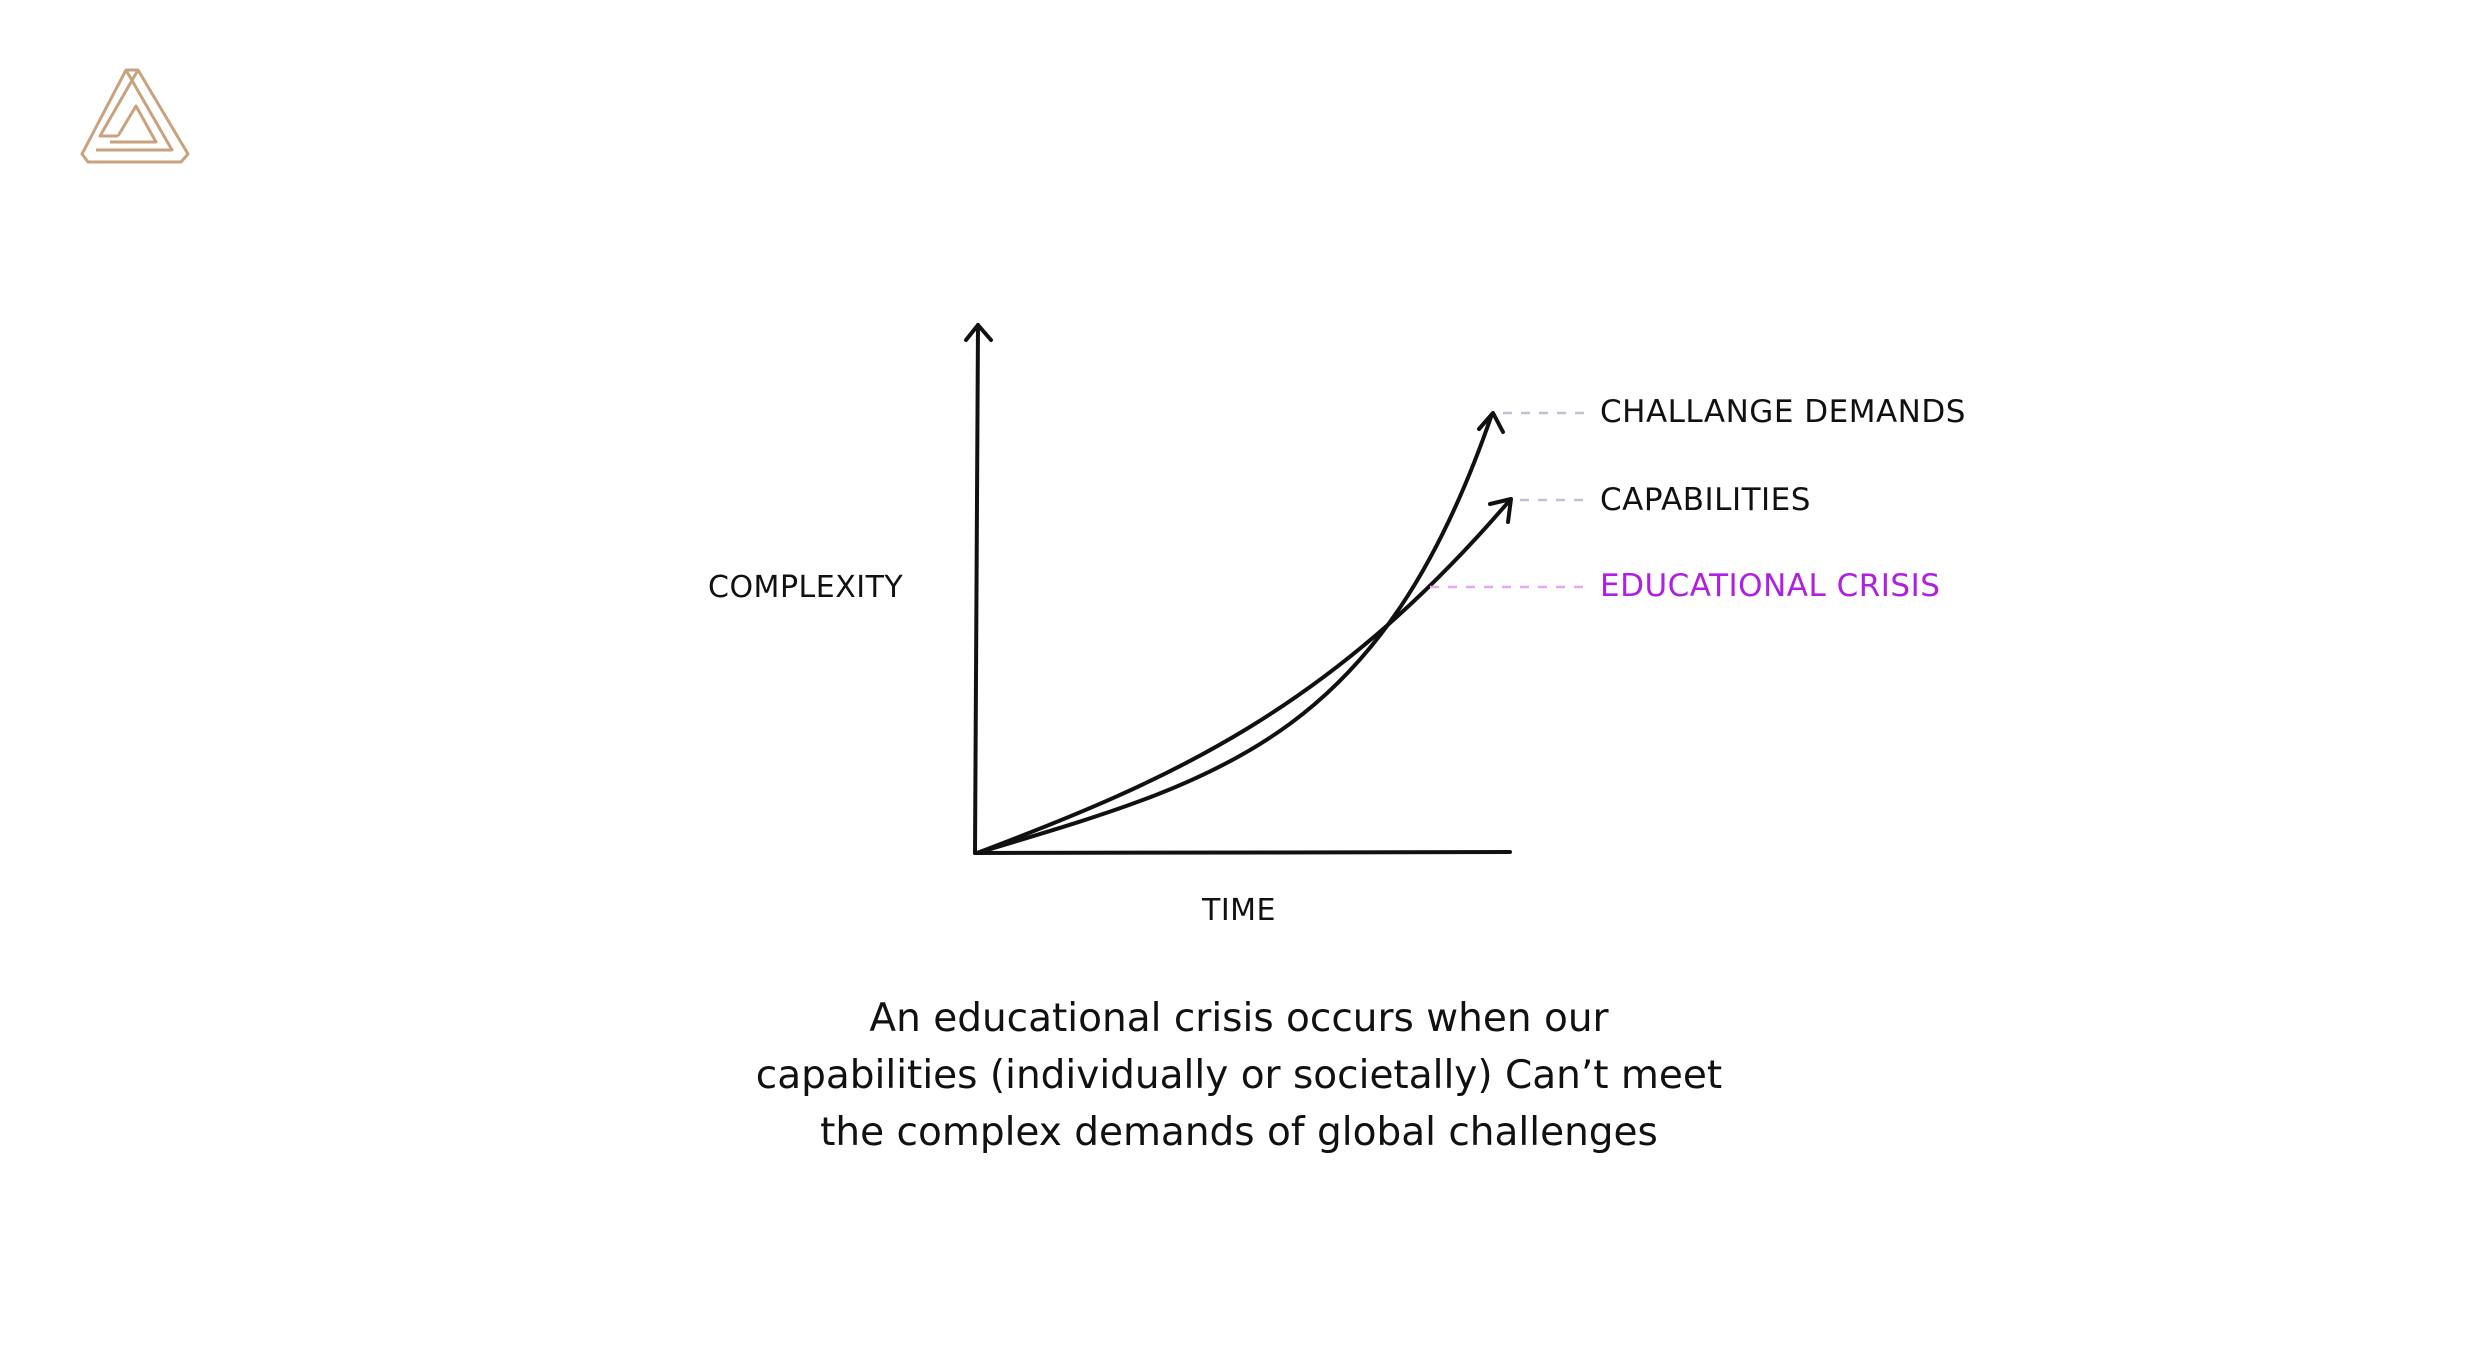 This screenshot has height=1358, width=2469. What do you see at coordinates (1705, 500) in the screenshot?
I see `capabilities-label: CAPABILITIES` at bounding box center [1705, 500].